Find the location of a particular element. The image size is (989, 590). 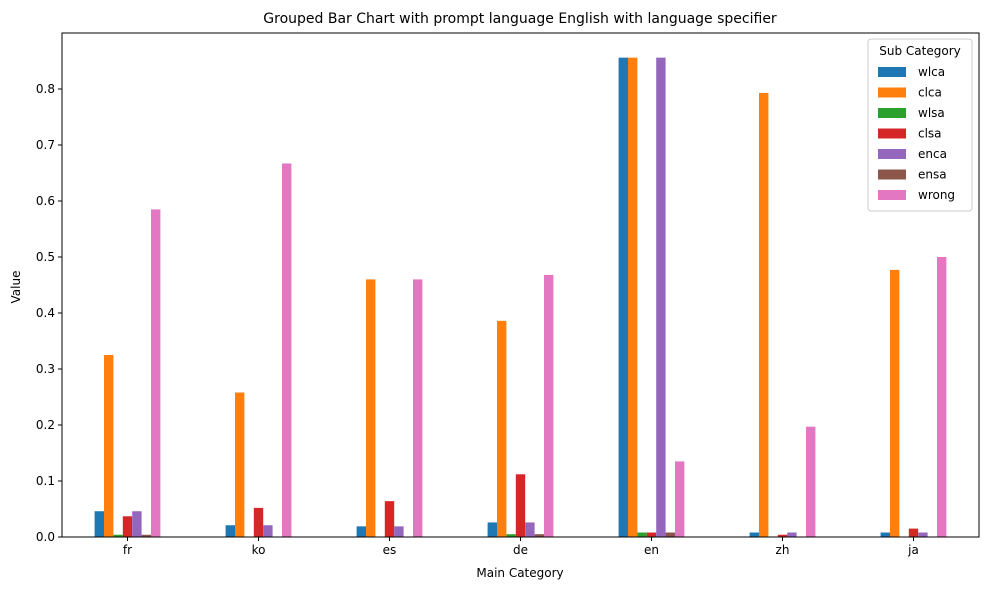

bar-clca-es is located at coordinates (371, 408).